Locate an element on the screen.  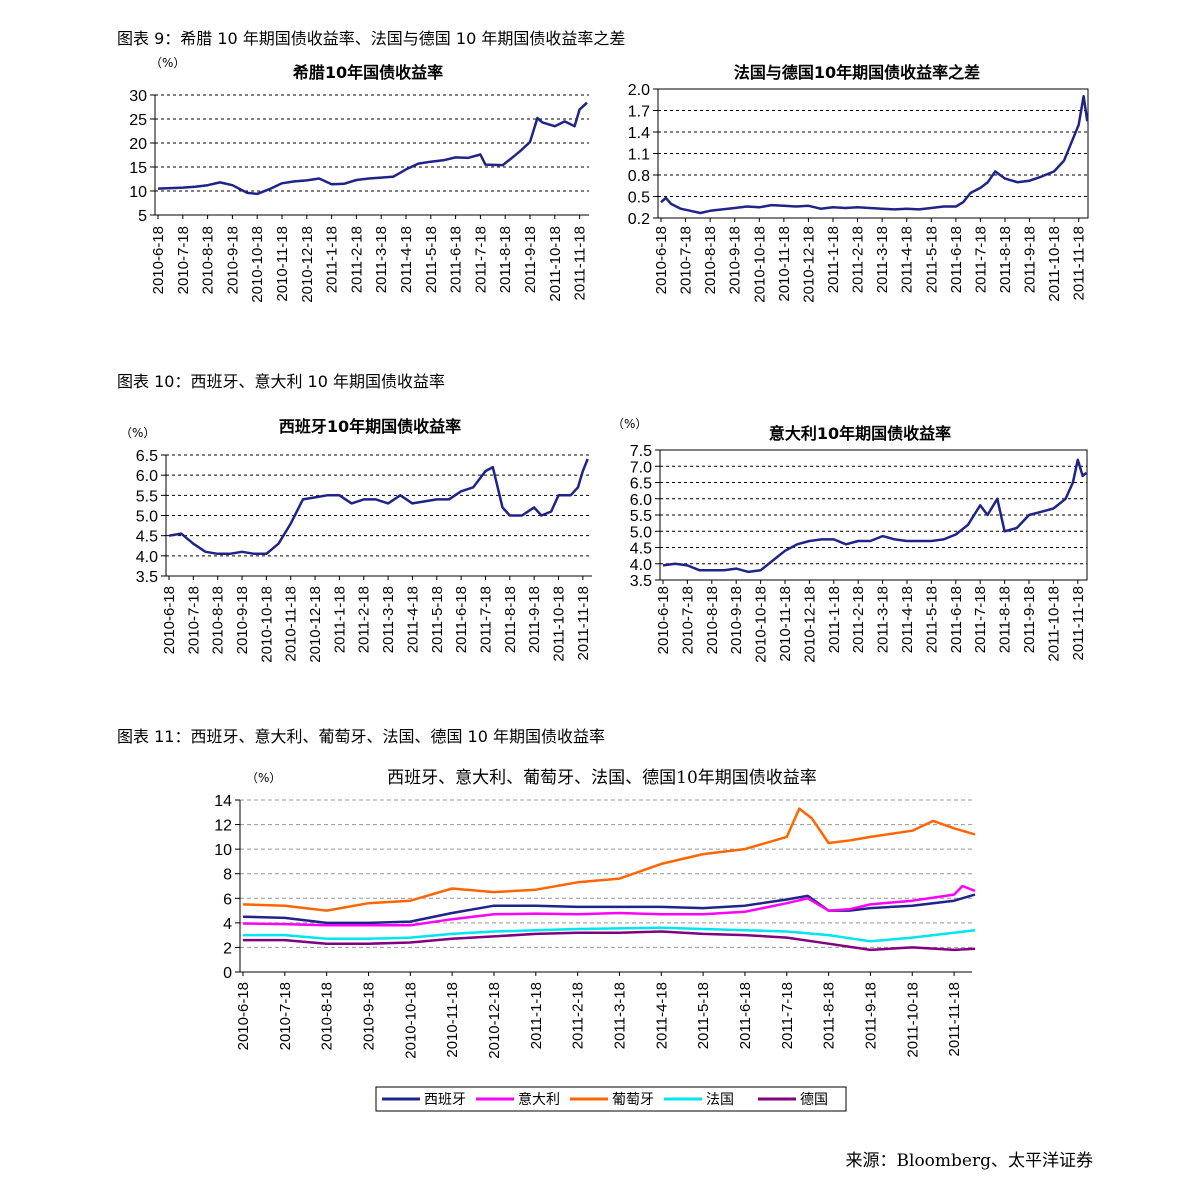
fr_de_spread-title: 法国与德国10年期国债收益率之差 is located at coordinates (857, 72).